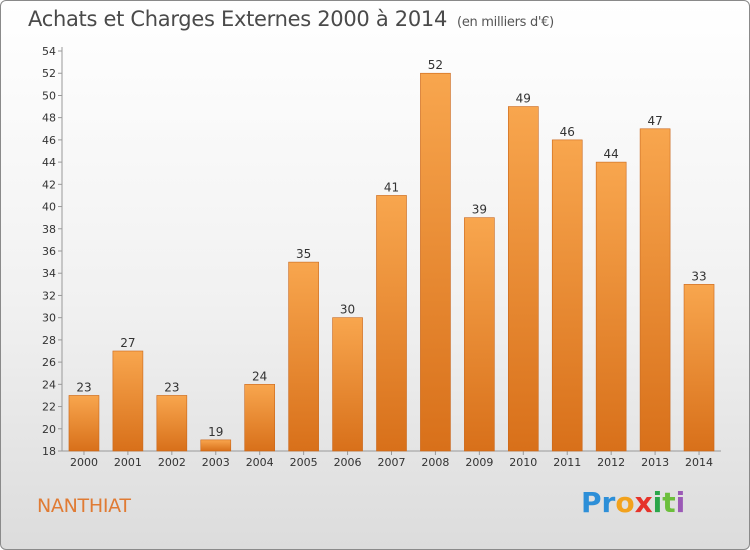 The width and height of the screenshot is (750, 550). I want to click on data-label: 19, so click(215, 432).